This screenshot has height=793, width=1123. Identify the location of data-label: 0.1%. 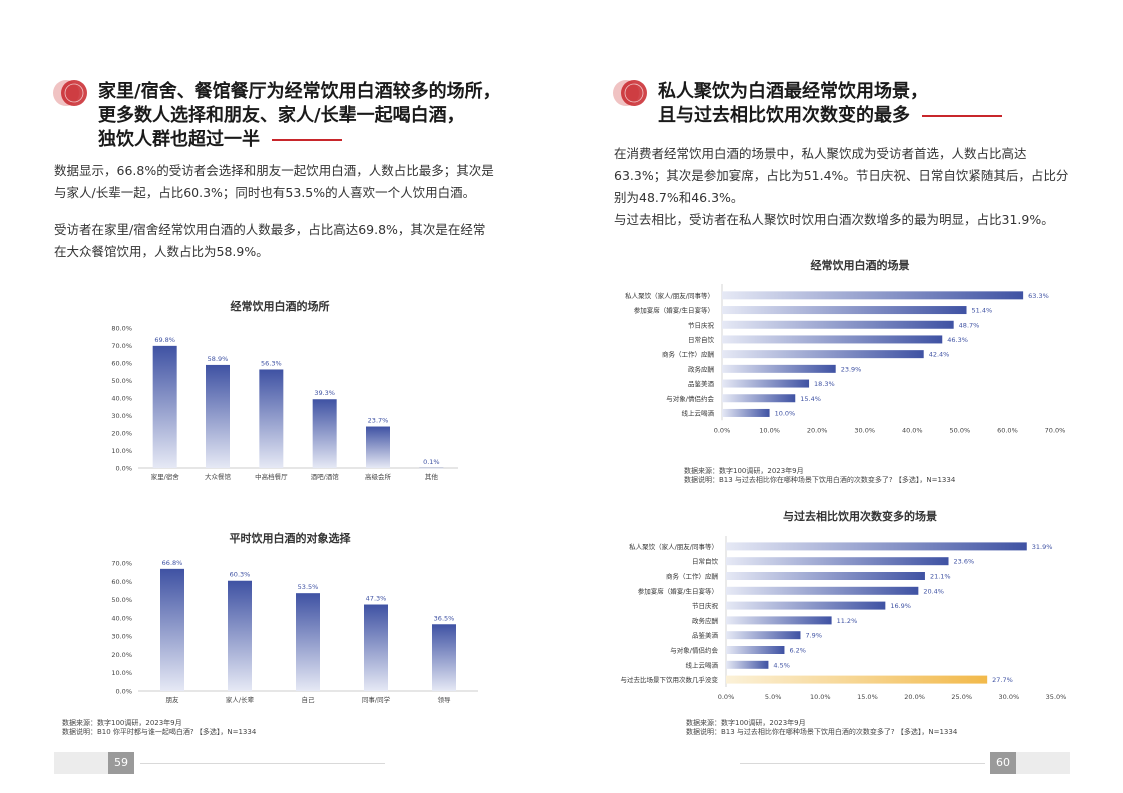
(431, 462).